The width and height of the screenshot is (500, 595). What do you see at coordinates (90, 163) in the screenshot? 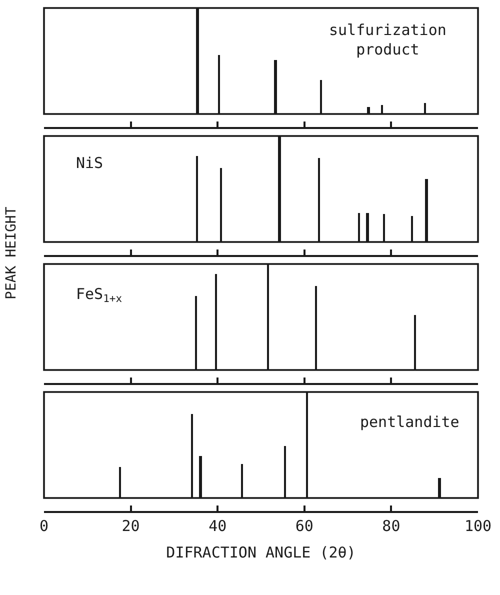
I see `annotation: NiS` at bounding box center [90, 163].